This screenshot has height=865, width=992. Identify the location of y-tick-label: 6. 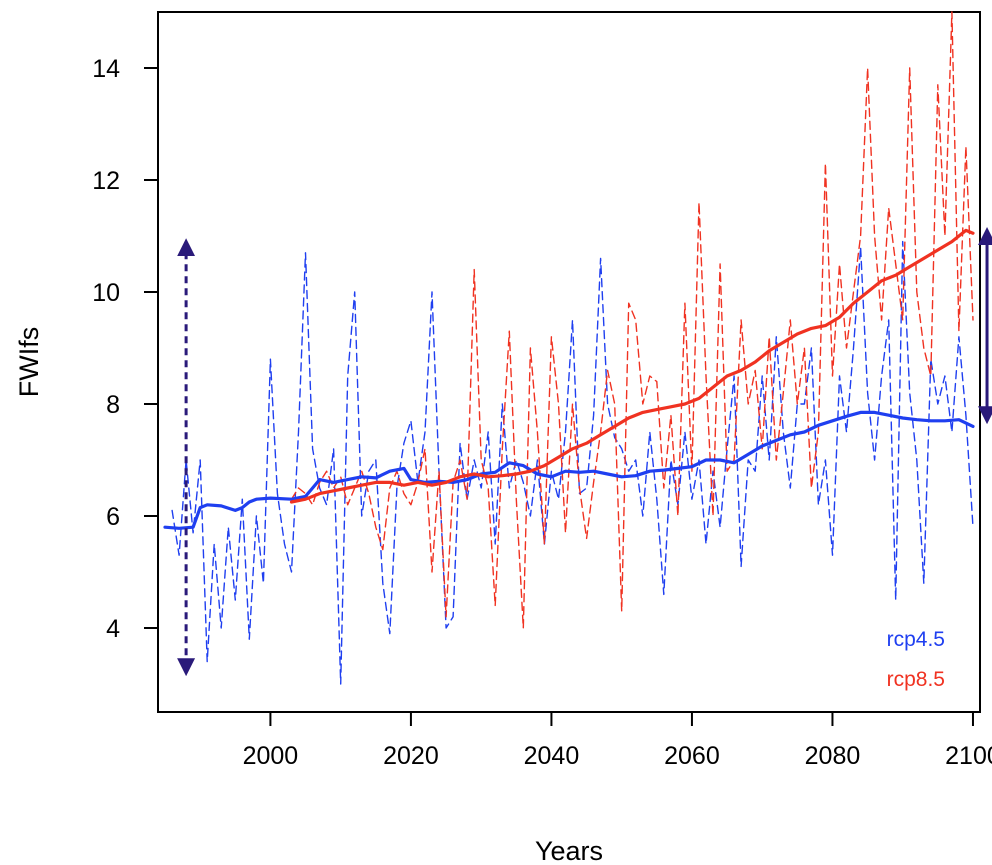
(113, 517).